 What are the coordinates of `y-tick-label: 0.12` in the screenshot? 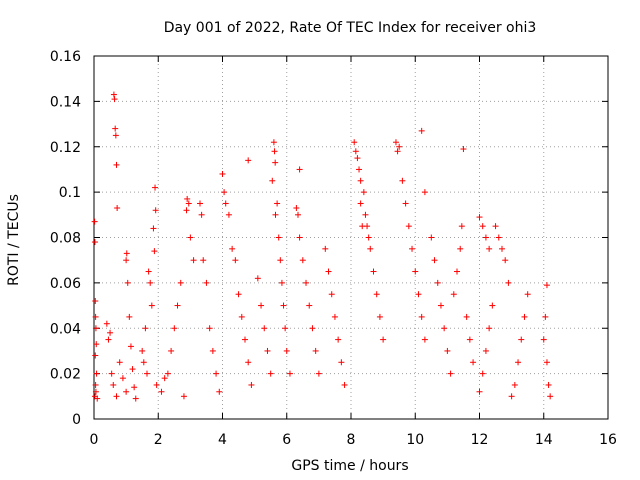 It's located at (65, 148).